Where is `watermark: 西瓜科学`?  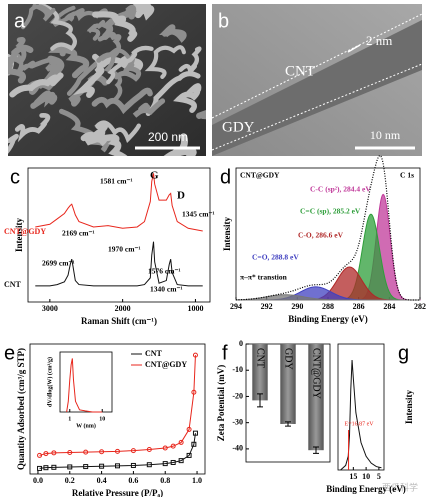
watermark: 西瓜科学 is located at coordinates (400, 488).